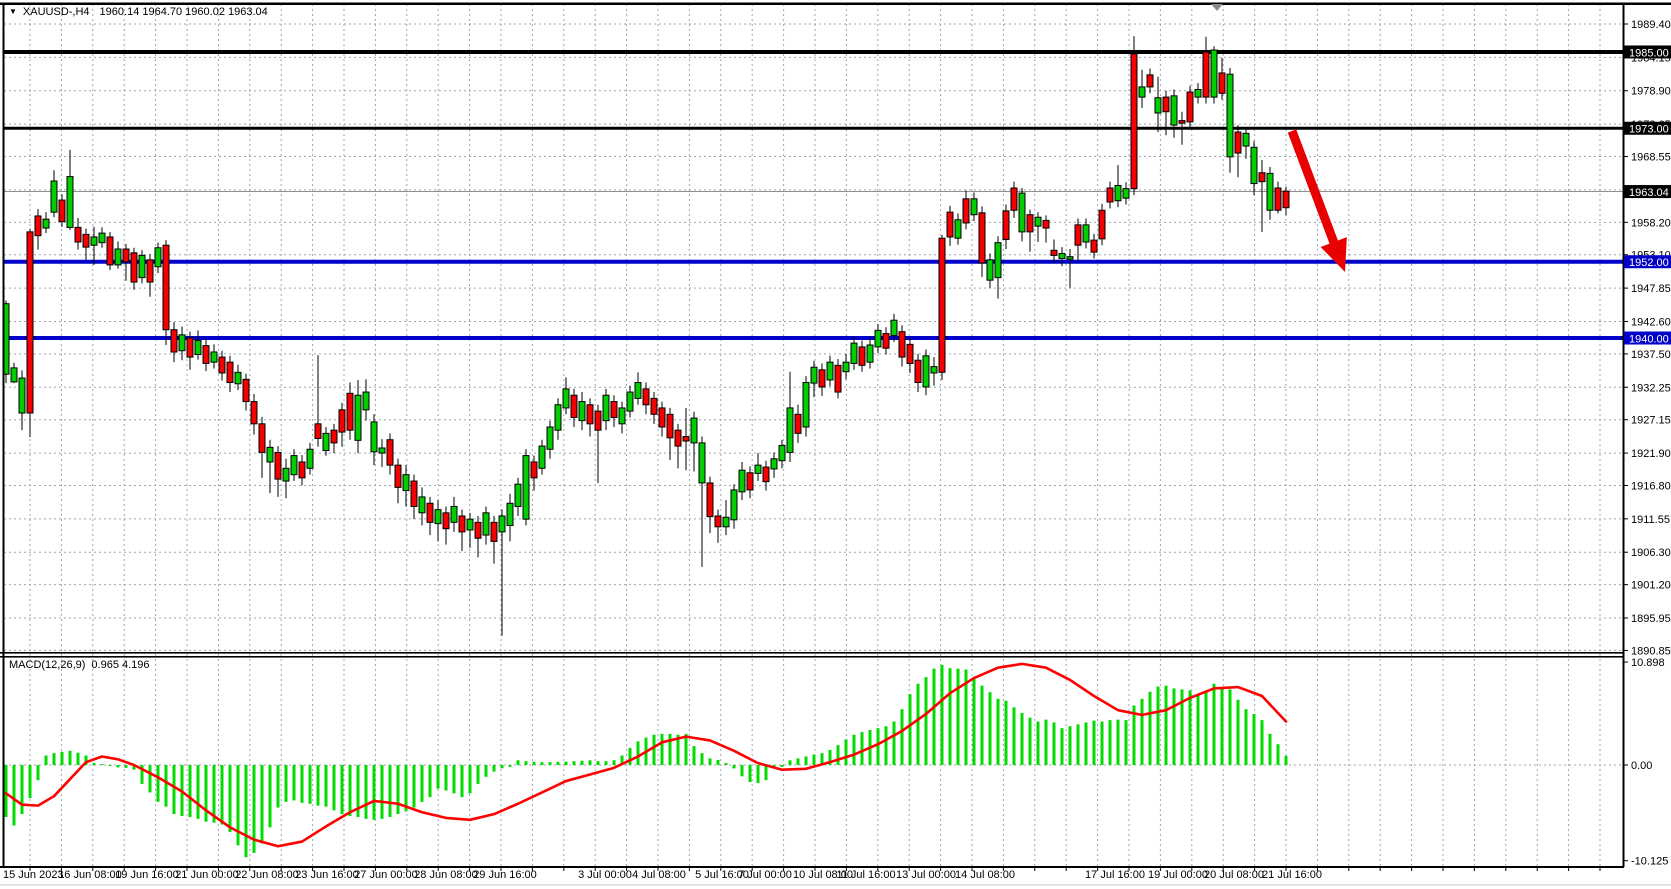 This screenshot has width=1671, height=889. I want to click on price-badge, so click(1647, 192).